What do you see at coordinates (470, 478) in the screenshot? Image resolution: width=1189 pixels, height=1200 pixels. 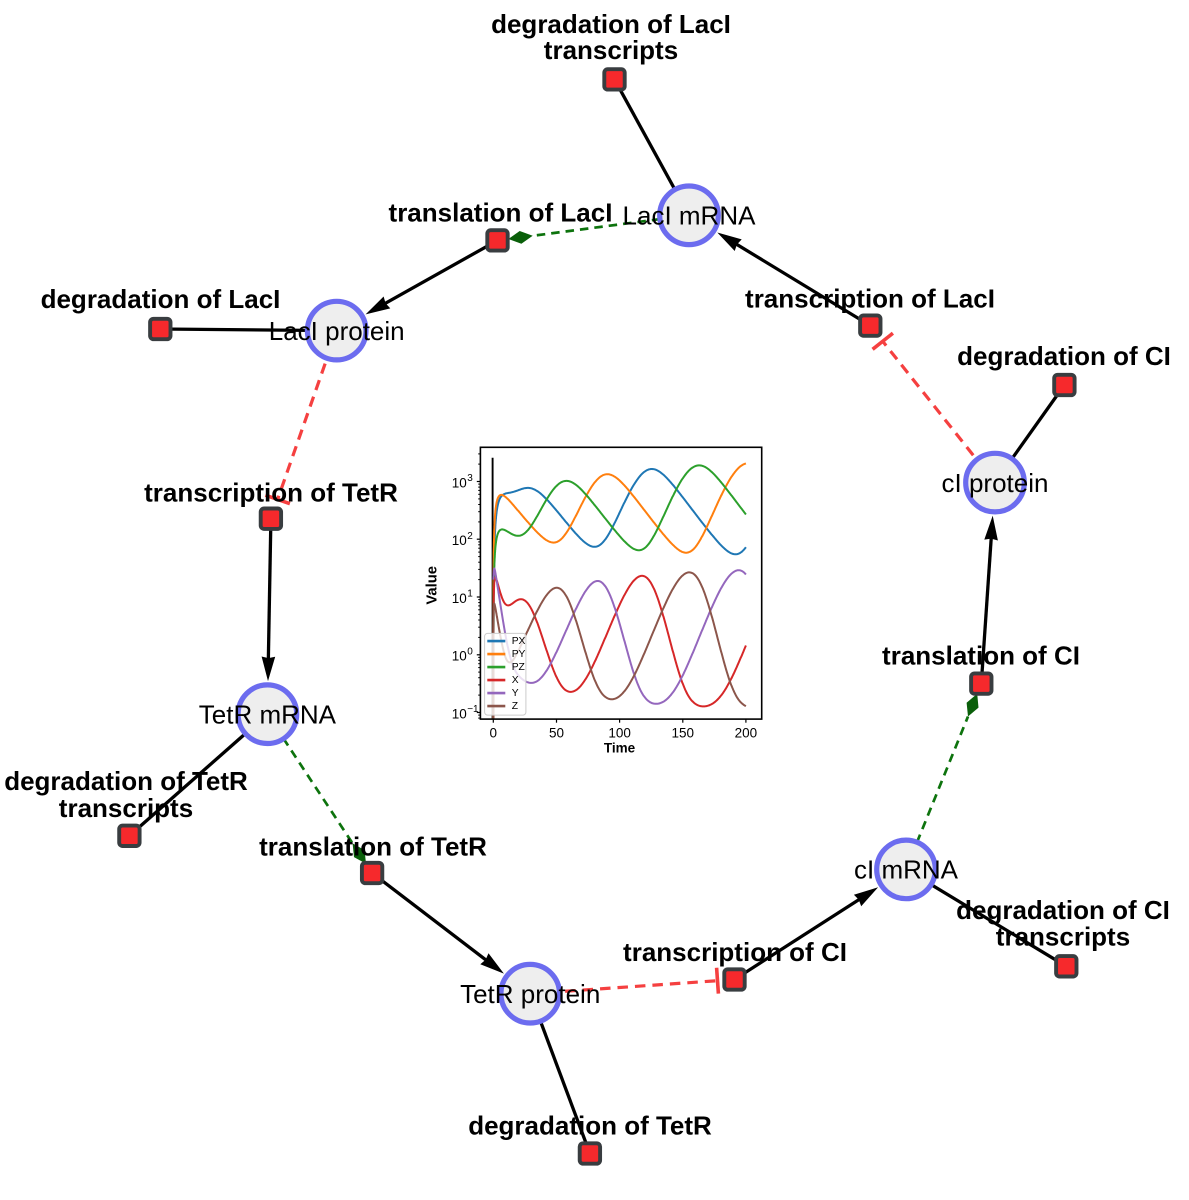 I see `svg-text: 3` at bounding box center [470, 478].